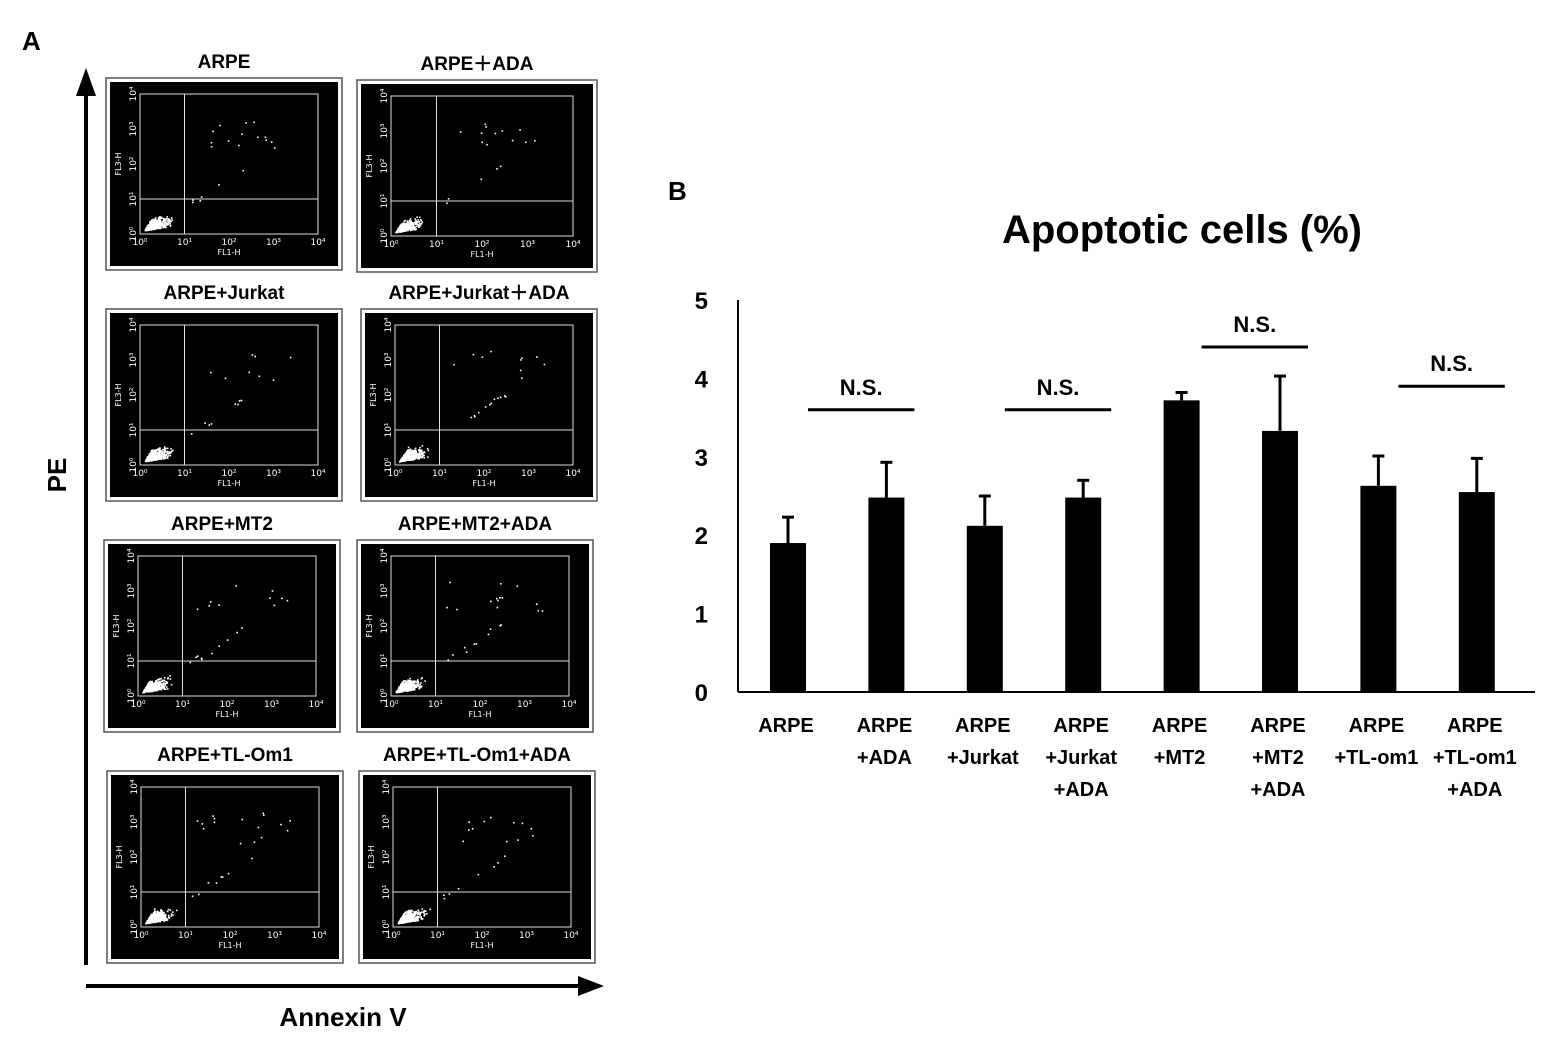 Image resolution: width=1562 pixels, height=1054 pixels. Describe the element at coordinates (477, 64) in the screenshot. I see `flow-plot-title: ARPE＋ADA` at that location.